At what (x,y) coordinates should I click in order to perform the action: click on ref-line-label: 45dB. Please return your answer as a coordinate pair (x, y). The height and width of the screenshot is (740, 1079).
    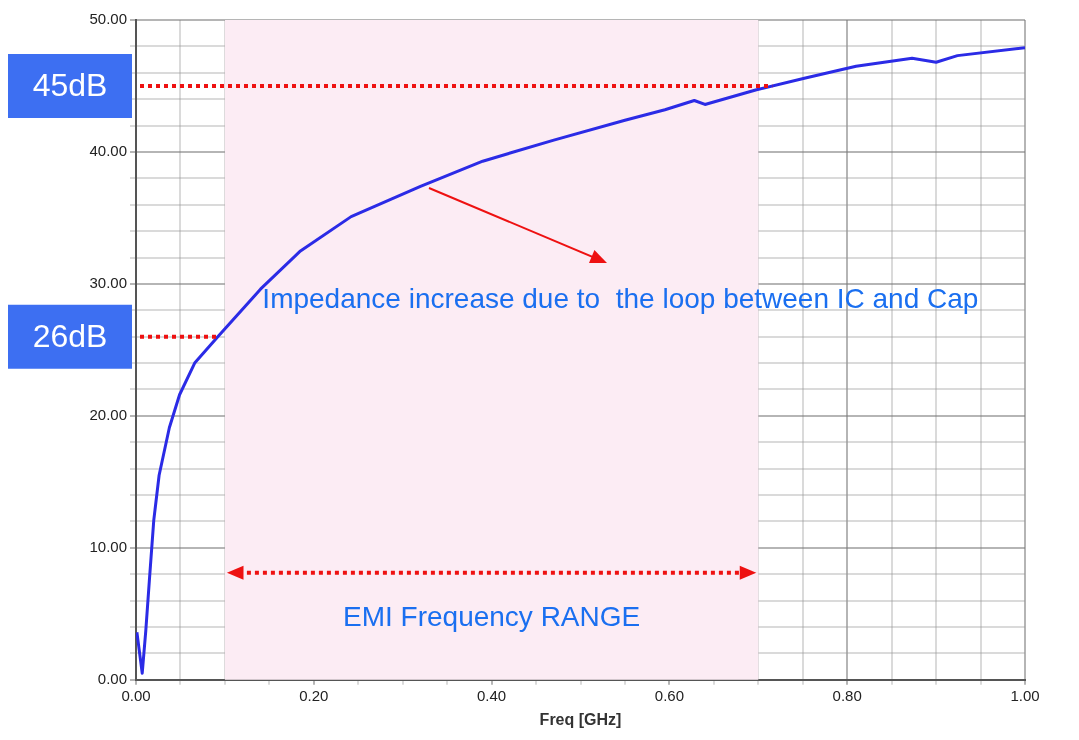
    Looking at the image, I should click on (70, 84).